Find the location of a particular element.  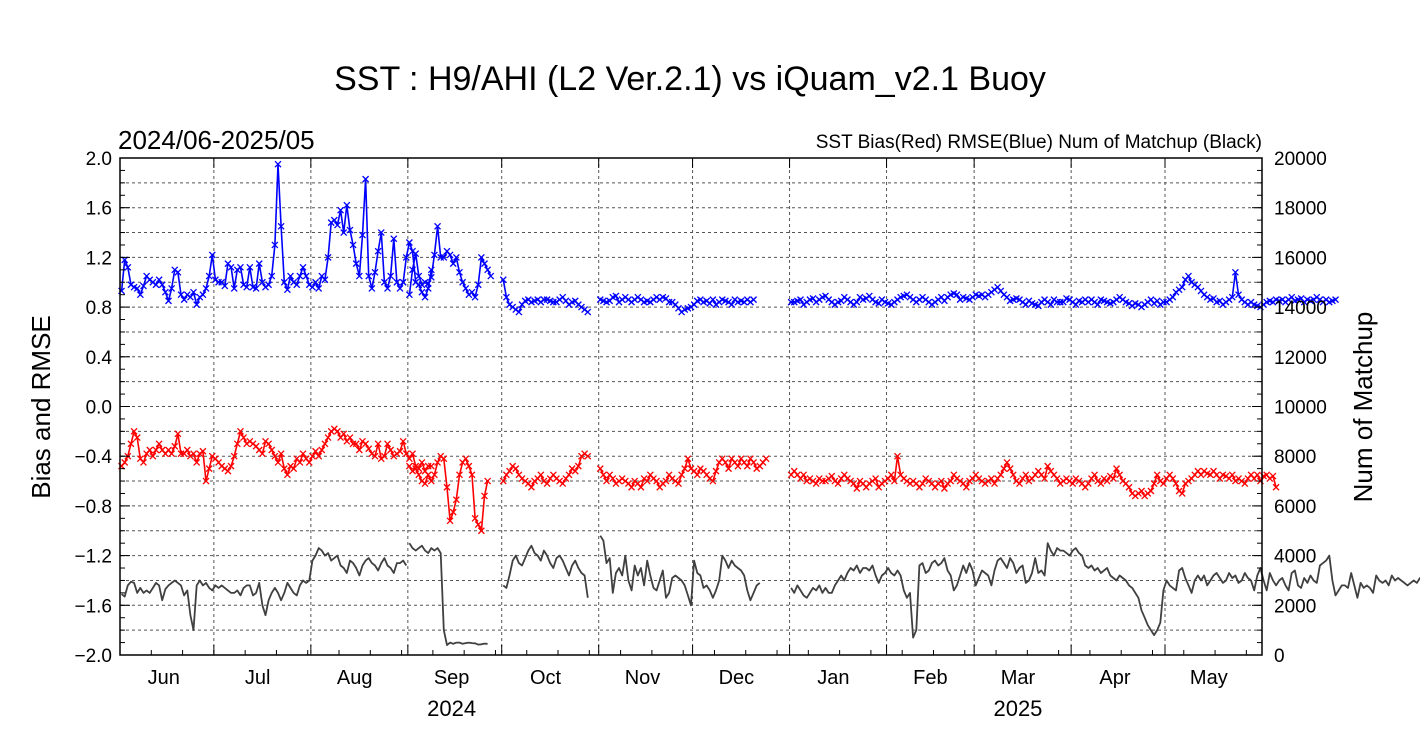

y-tick-label-left: 2.0 is located at coordinates (99, 159).